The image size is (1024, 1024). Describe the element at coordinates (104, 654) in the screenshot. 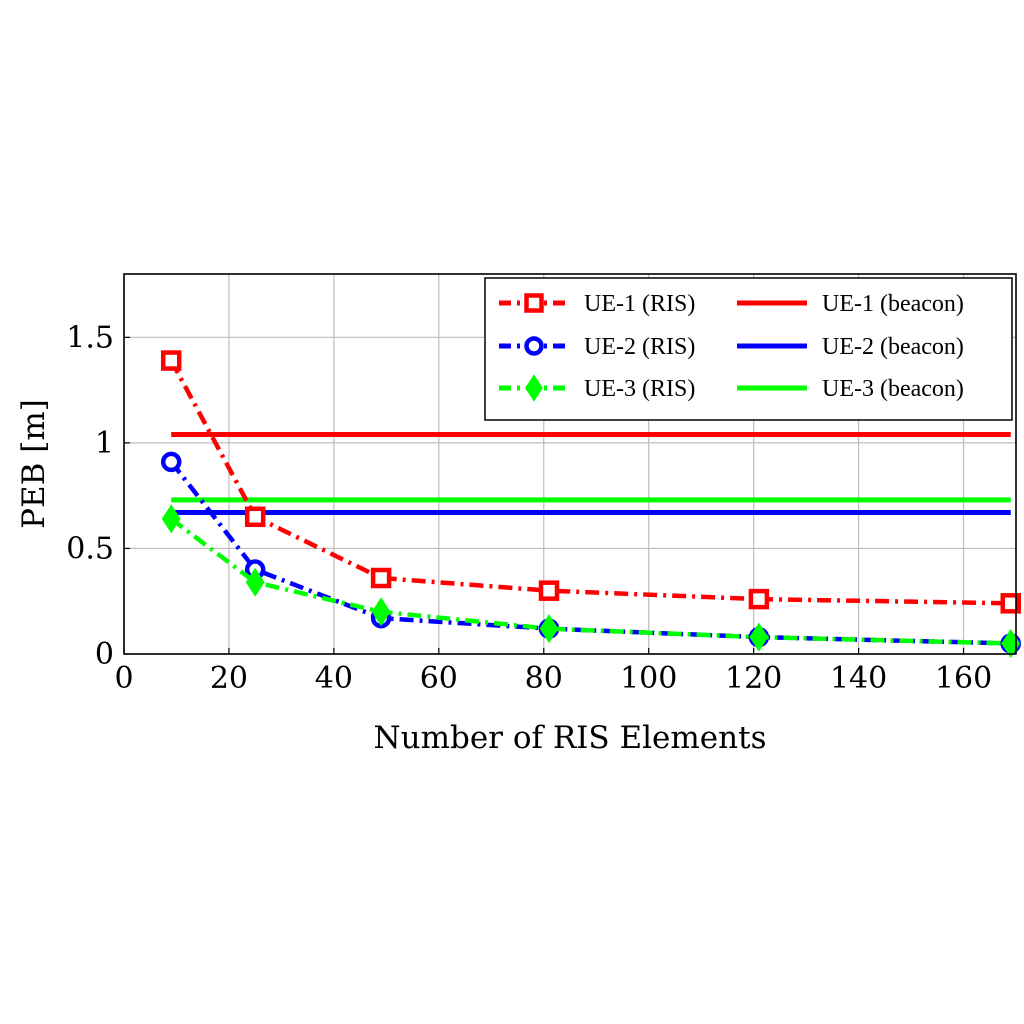

I see `y-tick-label: 0` at that location.